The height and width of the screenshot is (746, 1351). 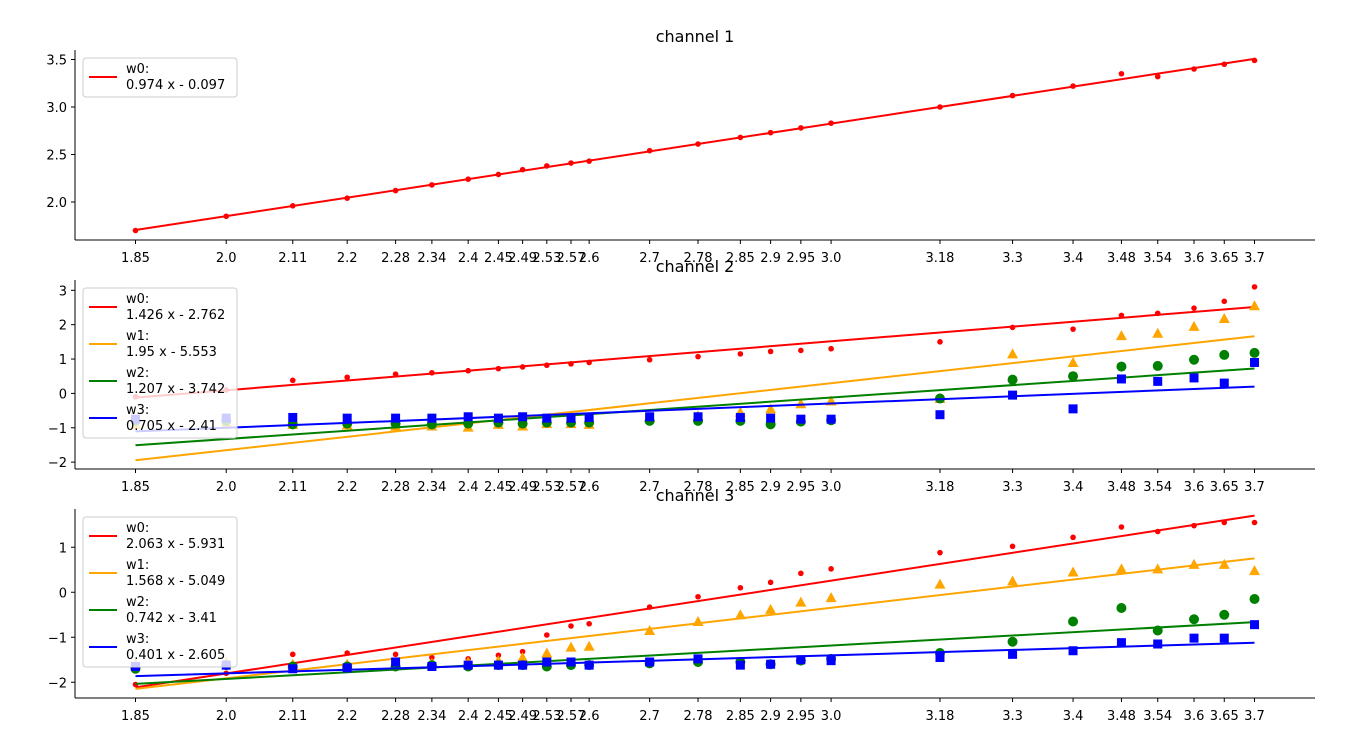 What do you see at coordinates (57, 429) in the screenshot?
I see `y-tick-label: −1` at bounding box center [57, 429].